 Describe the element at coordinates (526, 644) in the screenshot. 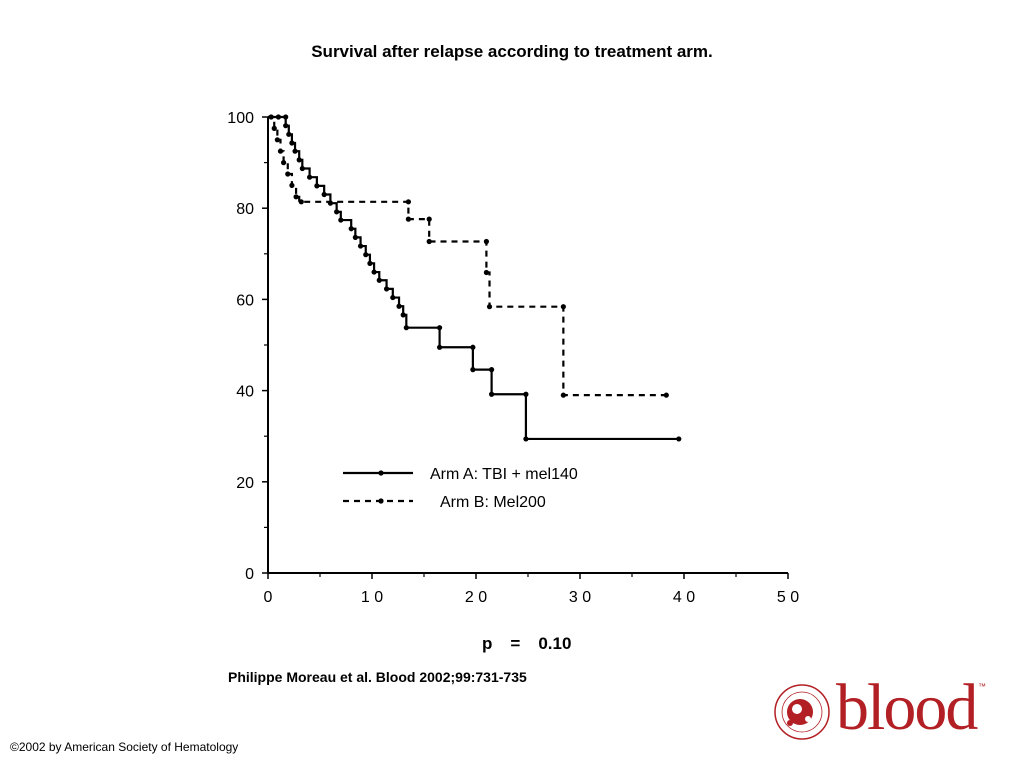

I see `p-value-annotation: p = 0.10` at that location.